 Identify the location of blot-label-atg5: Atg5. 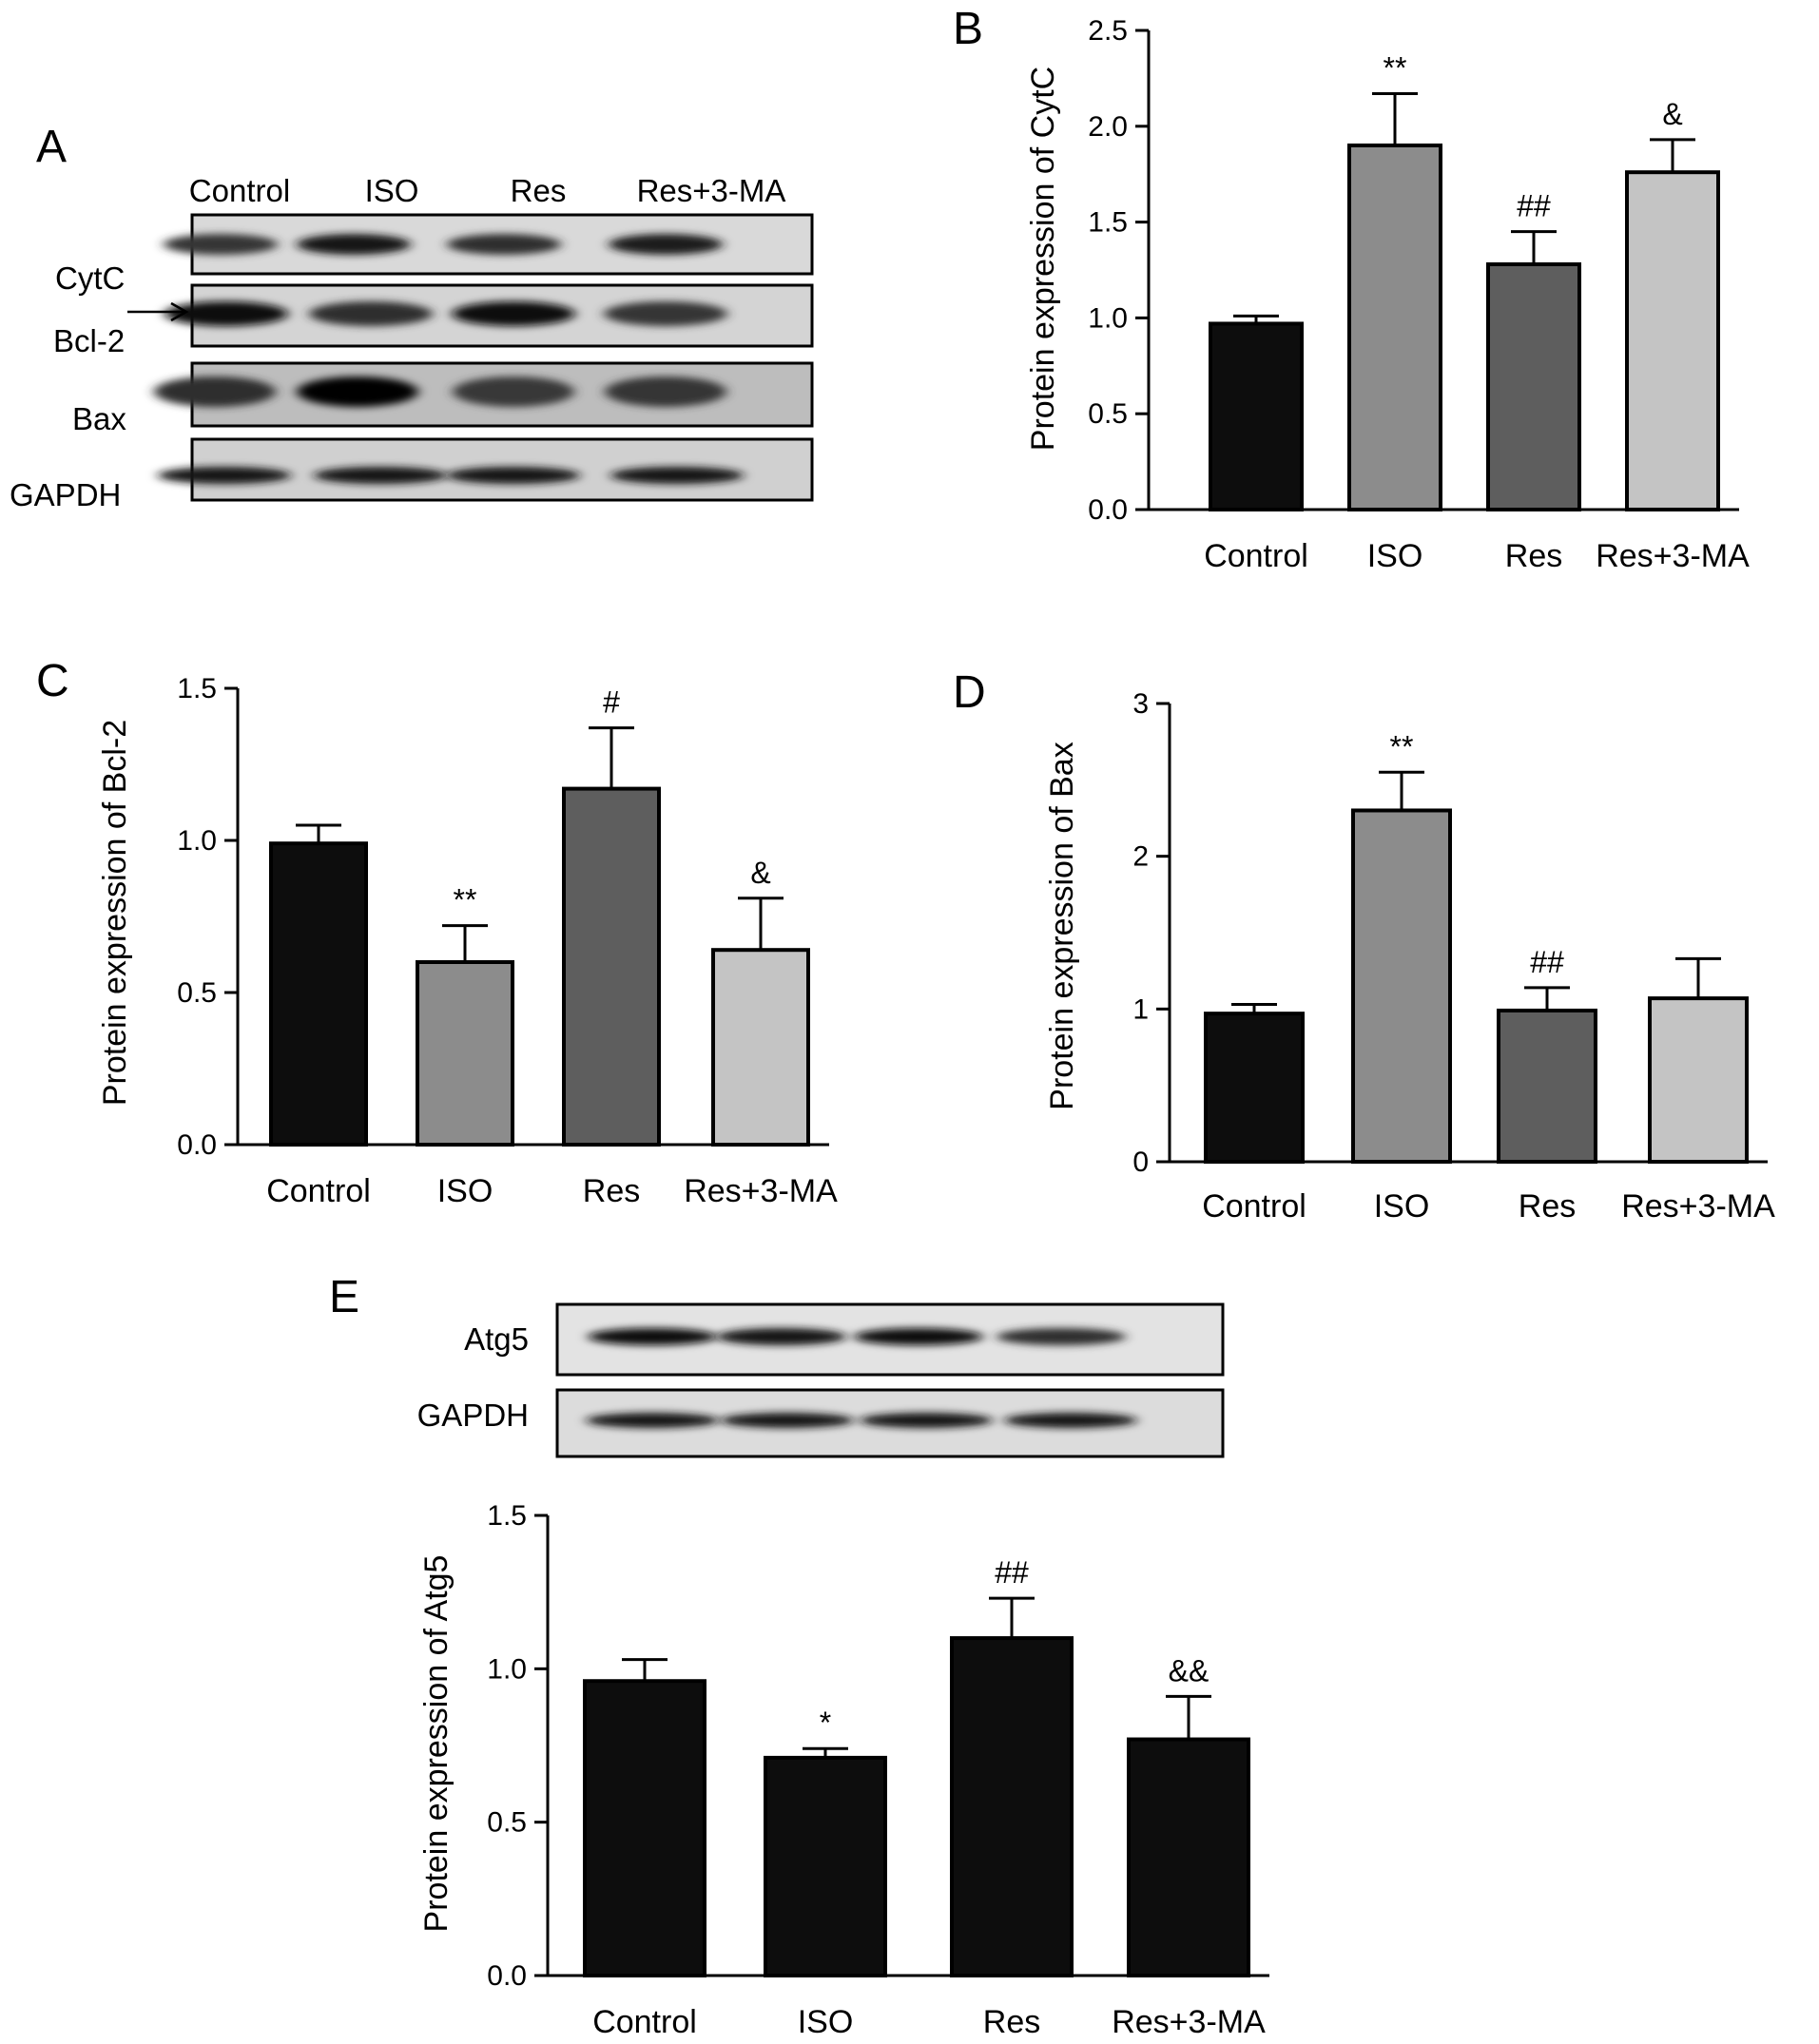
(496, 1339).